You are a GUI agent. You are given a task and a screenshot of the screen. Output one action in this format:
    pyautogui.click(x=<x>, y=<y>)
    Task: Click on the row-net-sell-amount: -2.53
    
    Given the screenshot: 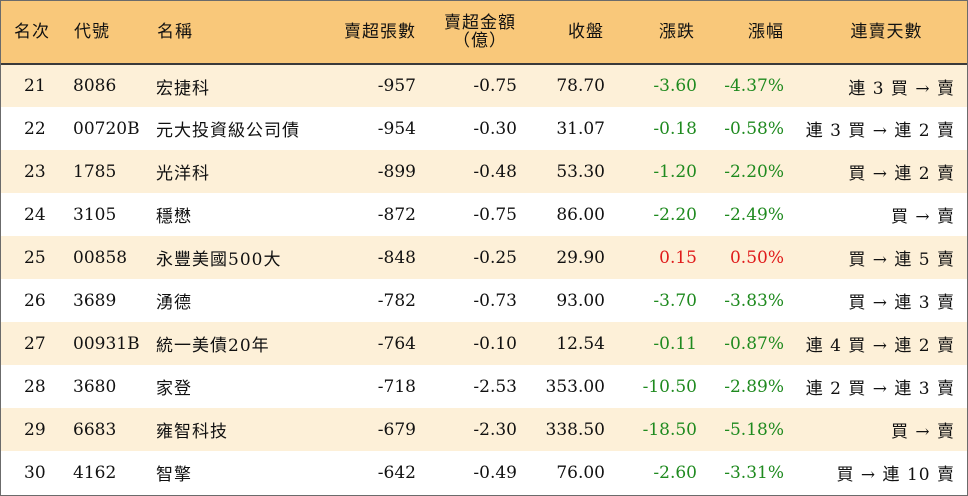 What is the action you would take?
    pyautogui.click(x=495, y=386)
    